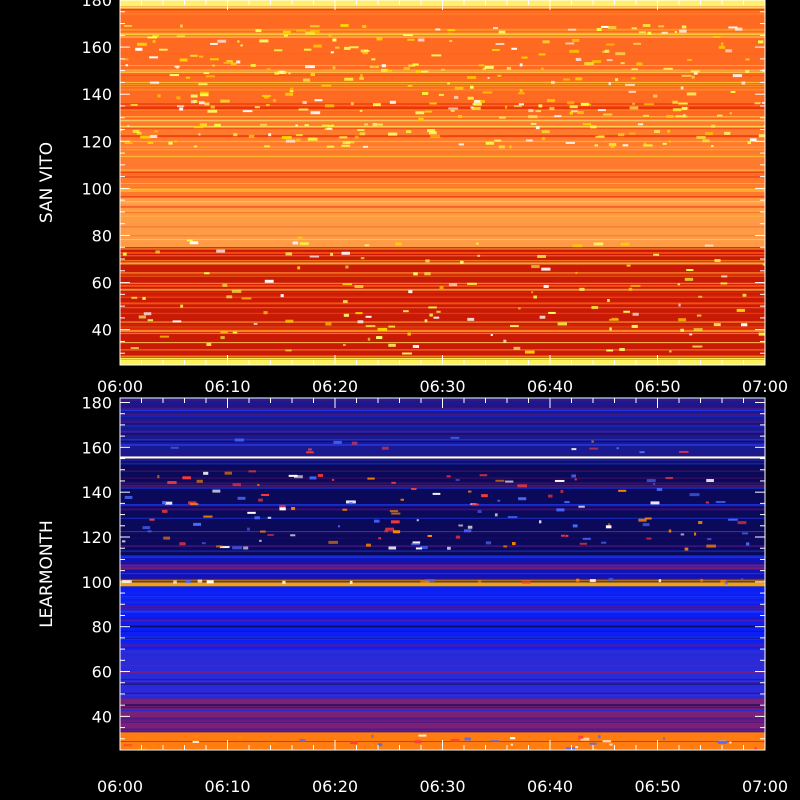 The width and height of the screenshot is (800, 800). What do you see at coordinates (765, 386) in the screenshot?
I see `san-vito-xtick-label: 07:00` at bounding box center [765, 386].